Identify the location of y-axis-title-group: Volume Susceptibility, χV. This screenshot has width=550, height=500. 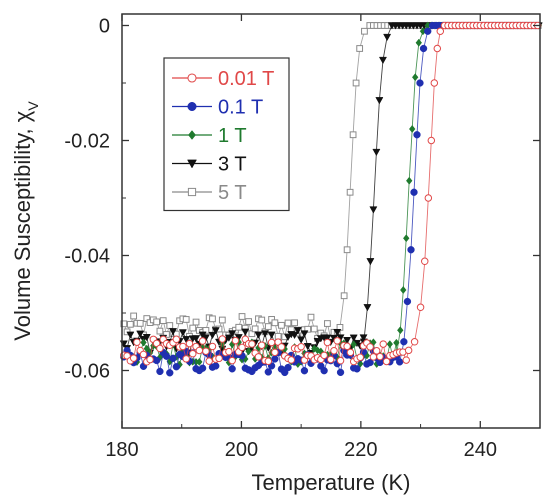
(25, 221).